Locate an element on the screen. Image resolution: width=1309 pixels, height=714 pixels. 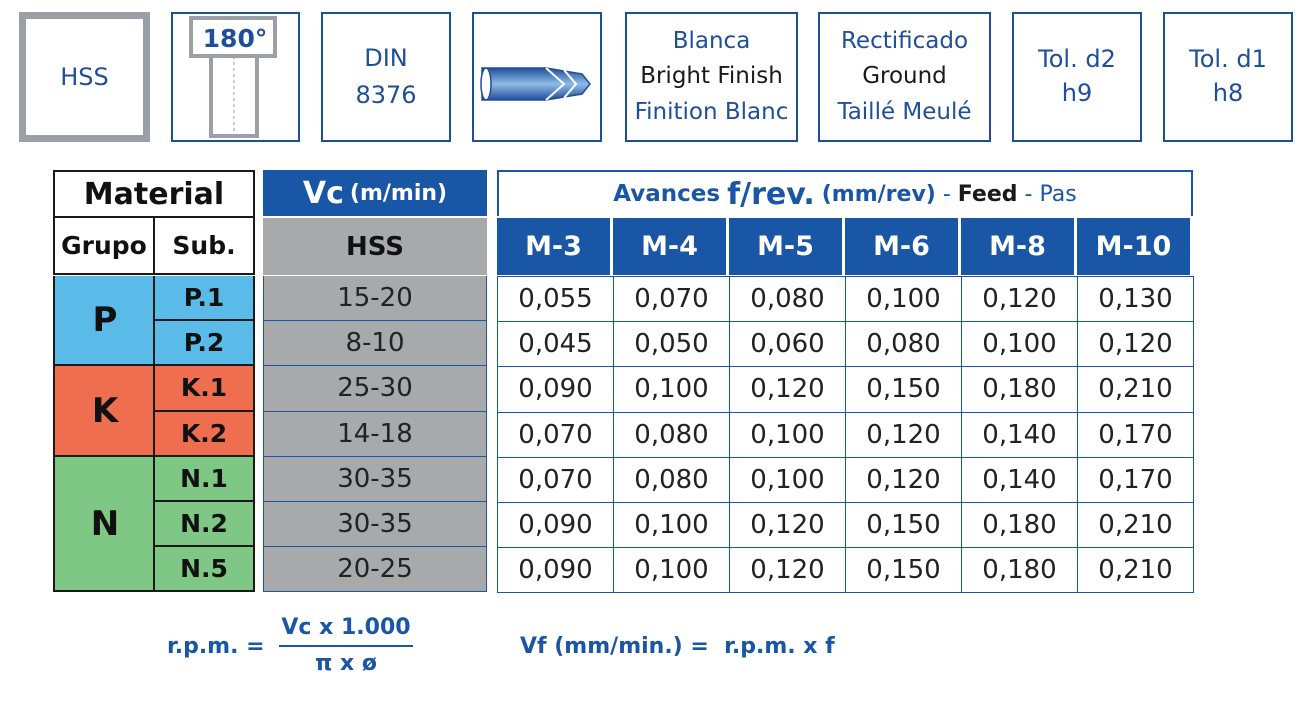
vc-cell: 30-35 is located at coordinates (375, 525).